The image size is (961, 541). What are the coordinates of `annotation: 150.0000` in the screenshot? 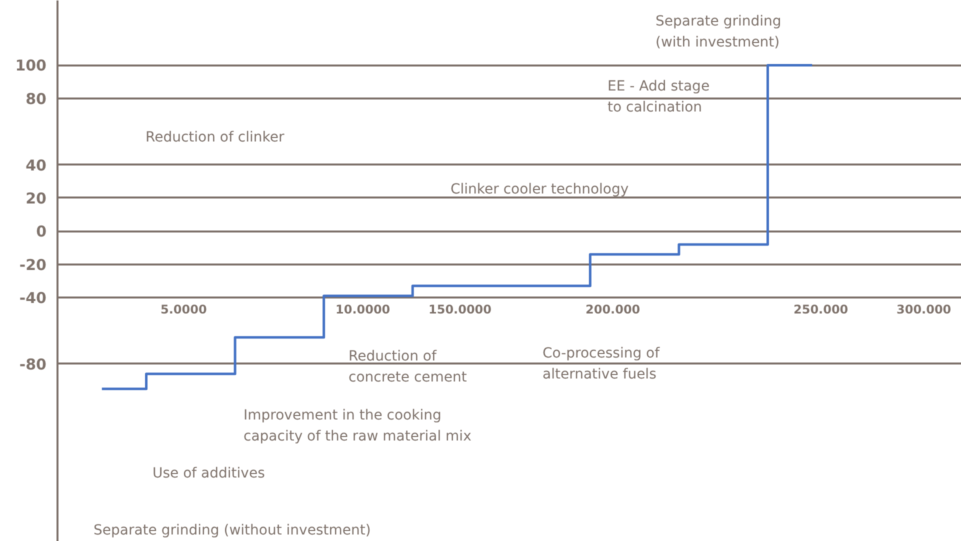 It's located at (460, 309).